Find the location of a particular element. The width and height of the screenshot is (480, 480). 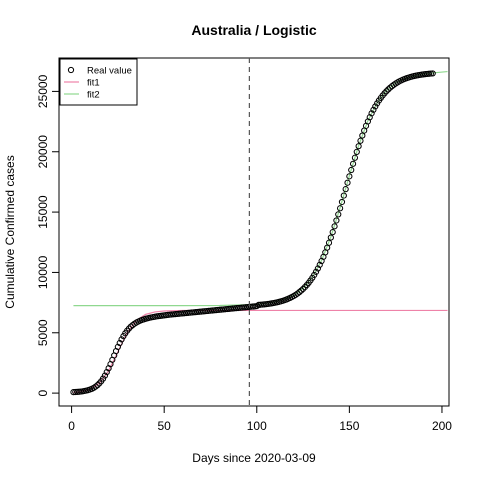

y-tick-label: 15000 is located at coordinates (43, 212).